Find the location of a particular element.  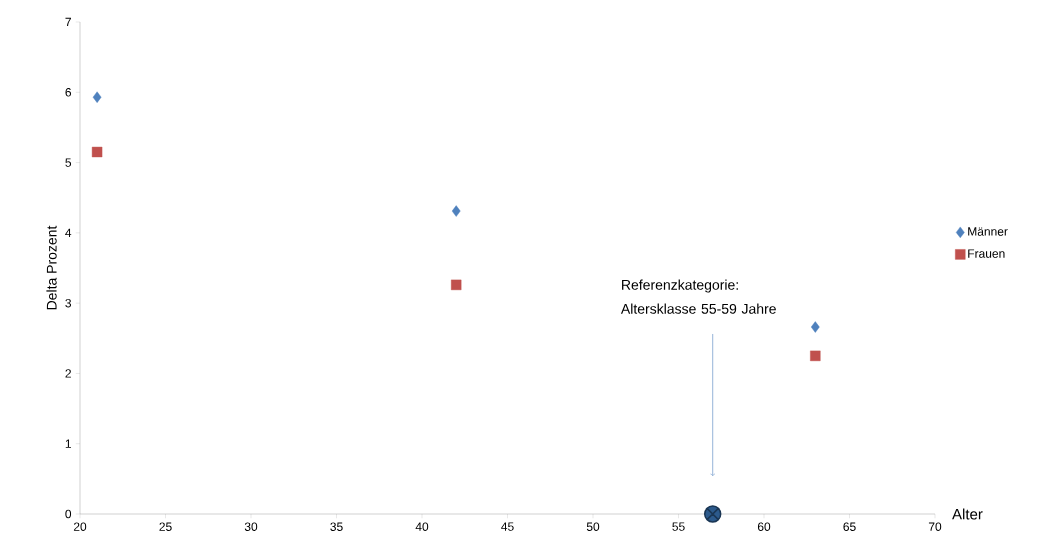

x-tick-label: 60 is located at coordinates (764, 526).